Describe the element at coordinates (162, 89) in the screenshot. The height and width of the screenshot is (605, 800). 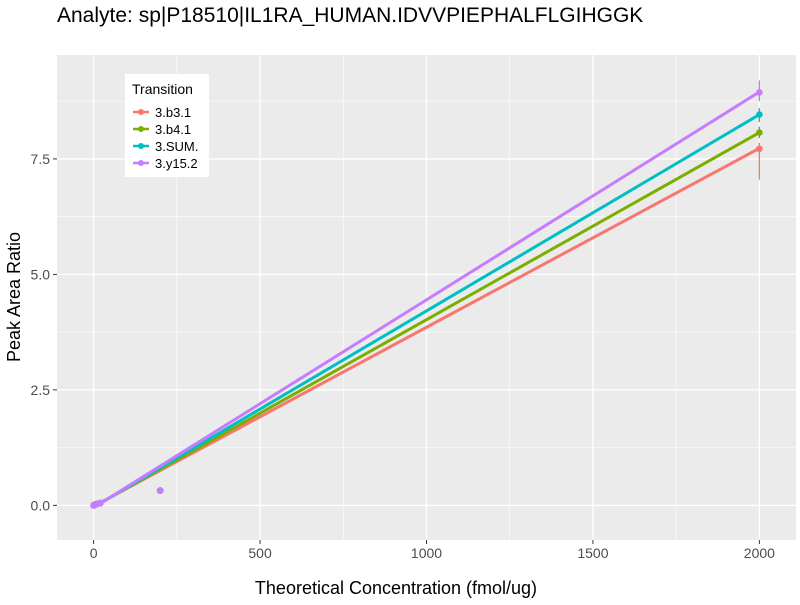
I see `legend-title: Transition` at that location.